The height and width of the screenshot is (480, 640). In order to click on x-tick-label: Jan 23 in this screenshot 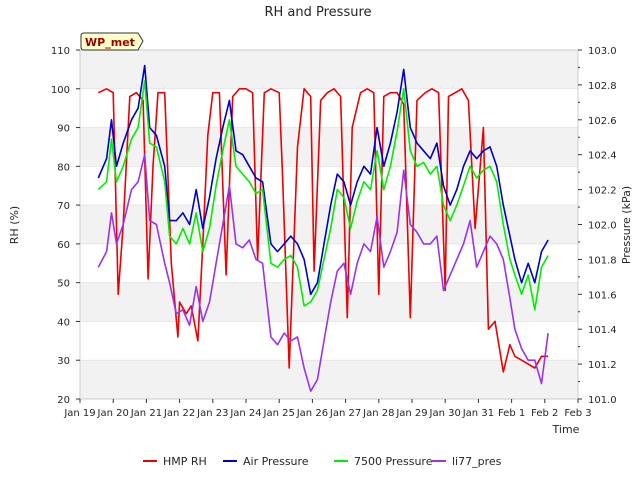, I will do `click(212, 413)`.